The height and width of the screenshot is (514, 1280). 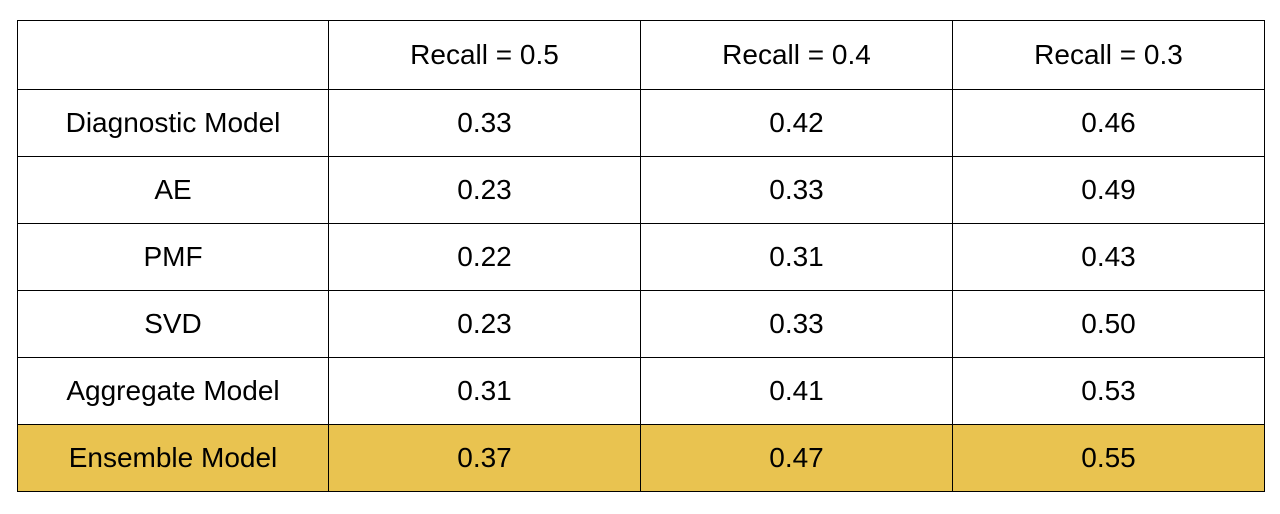 I want to click on data-row: AE 0.23 0.33 0.49, so click(x=641, y=190).